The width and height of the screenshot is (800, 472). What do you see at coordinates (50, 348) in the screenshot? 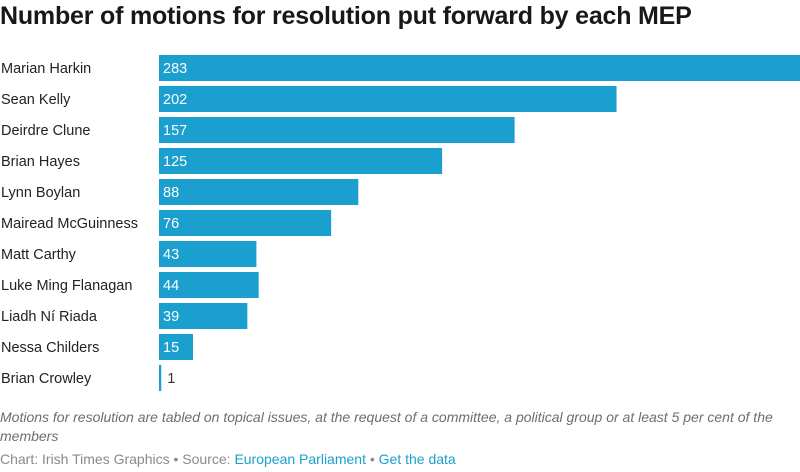
I see `category-label: Nessa Childers` at bounding box center [50, 348].